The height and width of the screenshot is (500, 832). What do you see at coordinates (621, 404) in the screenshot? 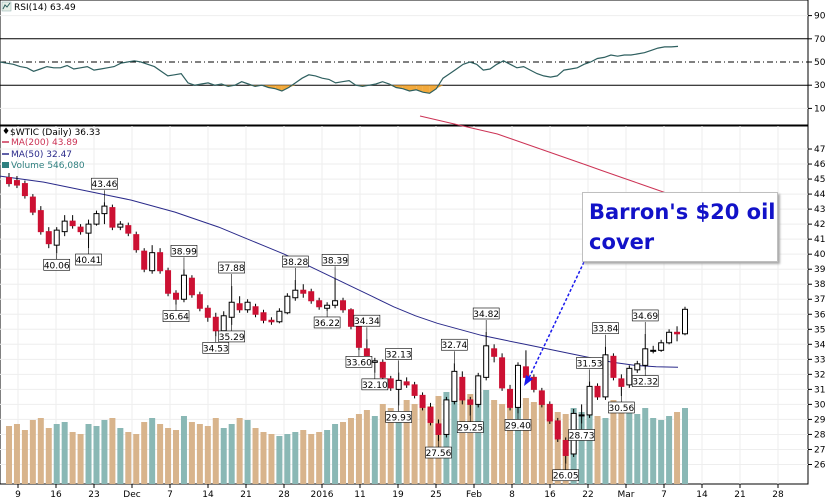
I see `price-label: 30.56` at bounding box center [621, 404].